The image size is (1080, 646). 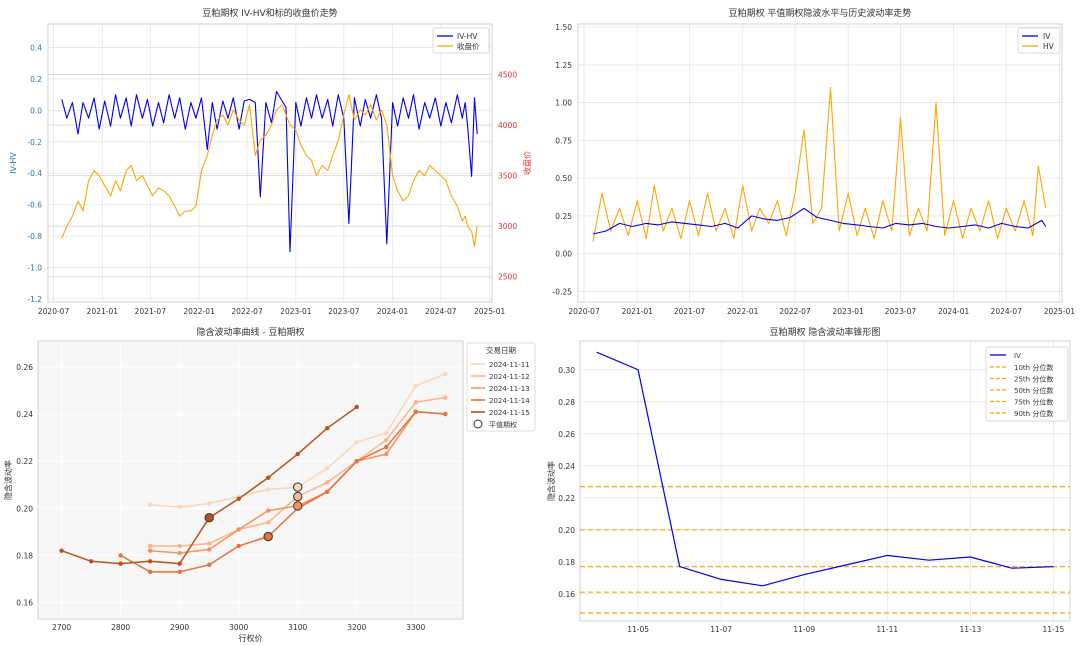 I want to click on x-tick-label: 2025-01, so click(x=490, y=311).